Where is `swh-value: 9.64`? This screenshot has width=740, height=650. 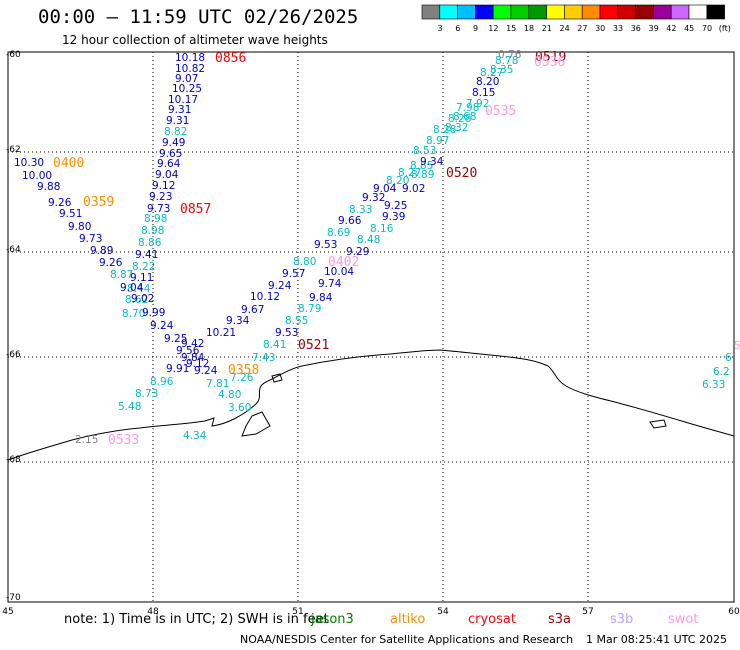 swh-value: 9.64 is located at coordinates (169, 164).